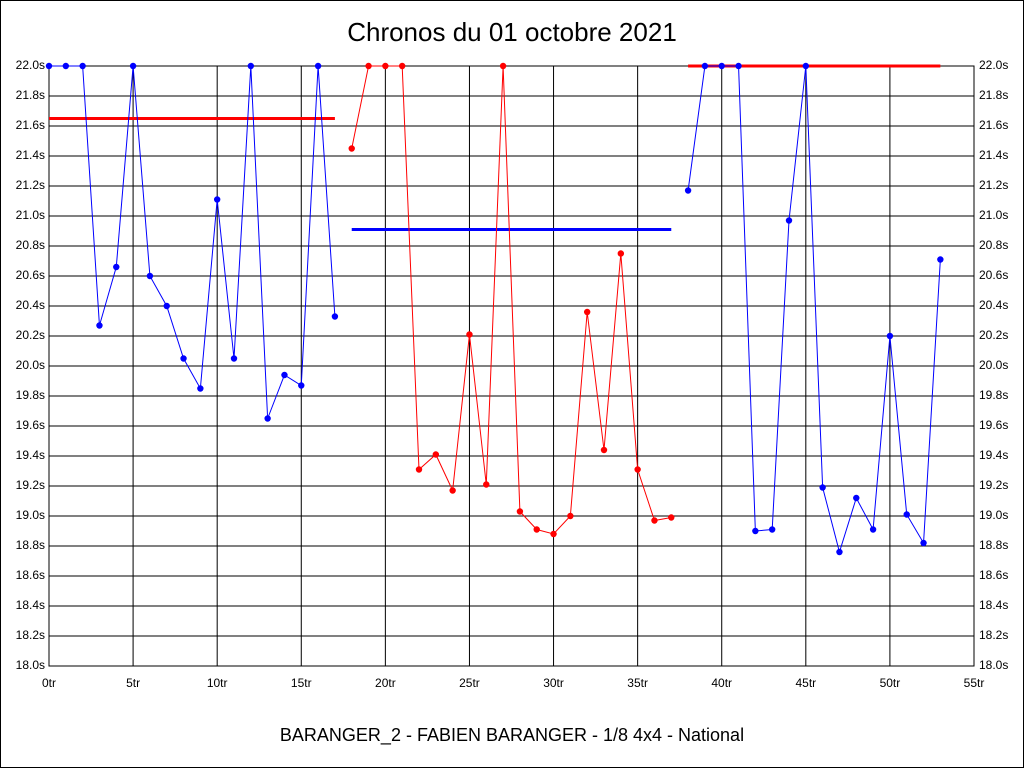 Image resolution: width=1024 pixels, height=768 pixels. I want to click on y2-tick-label: 21.4s, so click(993, 155).